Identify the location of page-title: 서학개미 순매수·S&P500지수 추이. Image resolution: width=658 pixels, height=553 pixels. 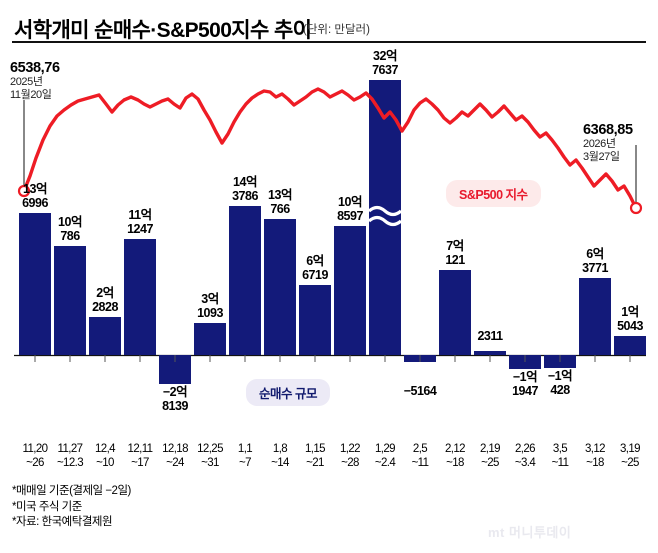
(163, 30).